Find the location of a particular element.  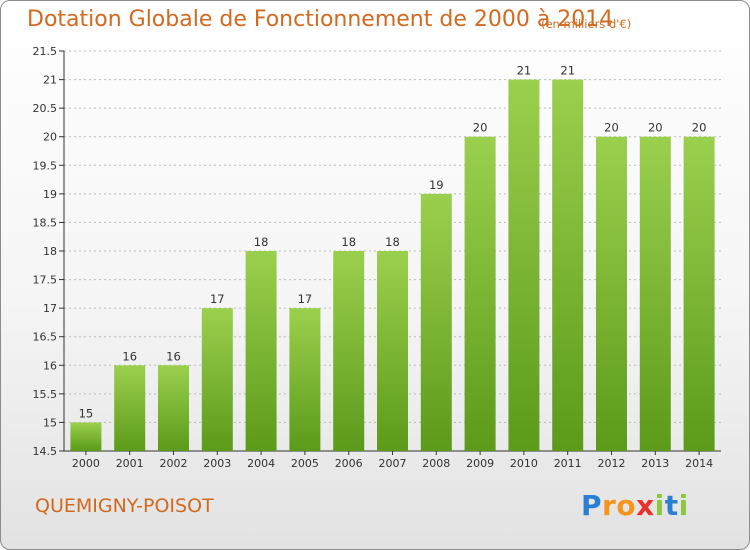

commune-name: QUEMIGNY-POISOT is located at coordinates (124, 506).